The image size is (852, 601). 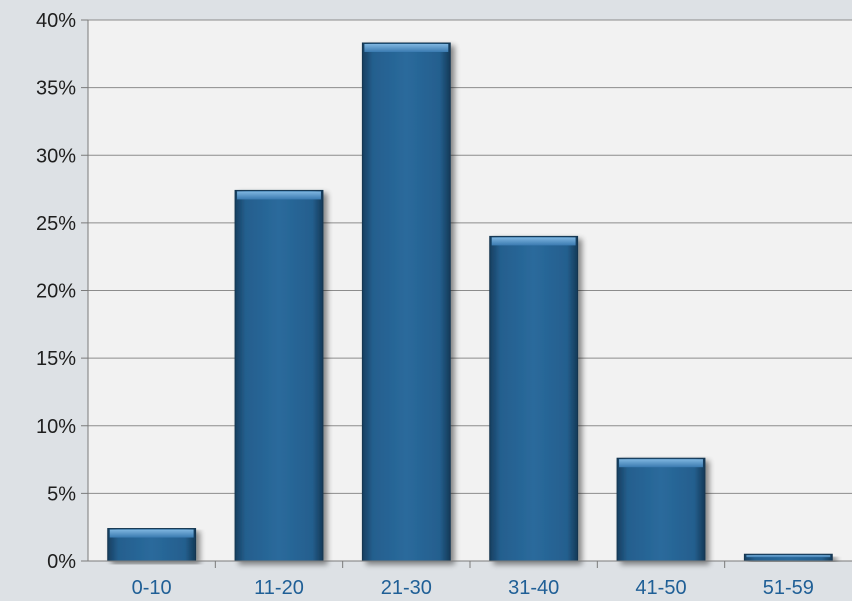 I want to click on x-tick-label: 11-20, so click(x=279, y=588).